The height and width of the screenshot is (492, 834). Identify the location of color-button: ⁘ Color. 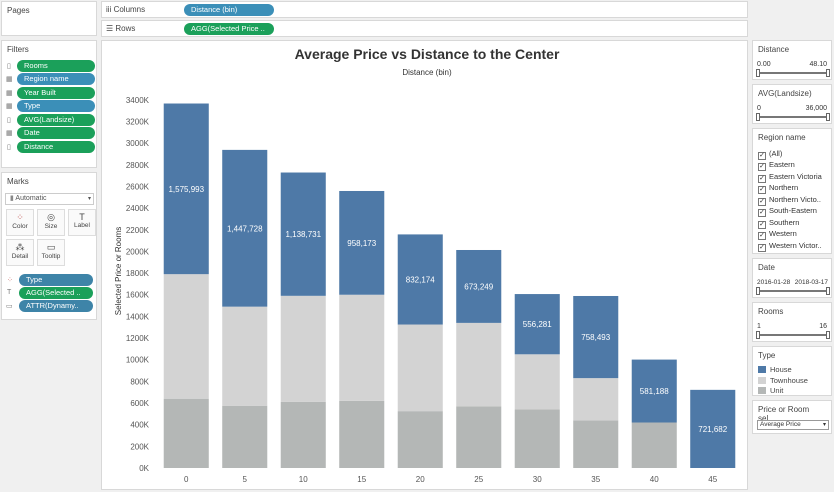
(20, 222).